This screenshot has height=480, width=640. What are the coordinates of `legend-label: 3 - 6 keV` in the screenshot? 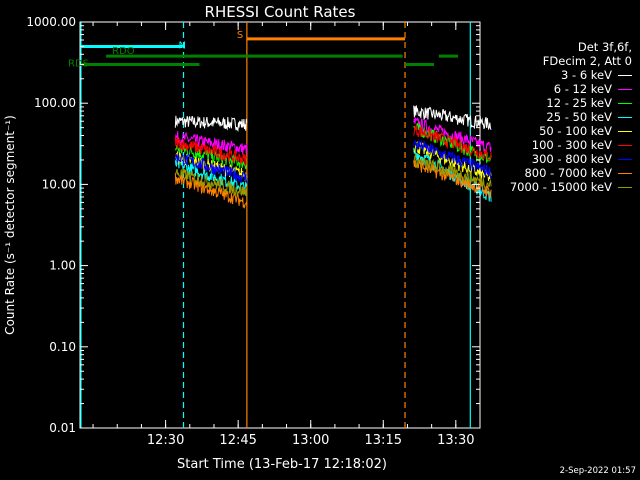 It's located at (586, 75).